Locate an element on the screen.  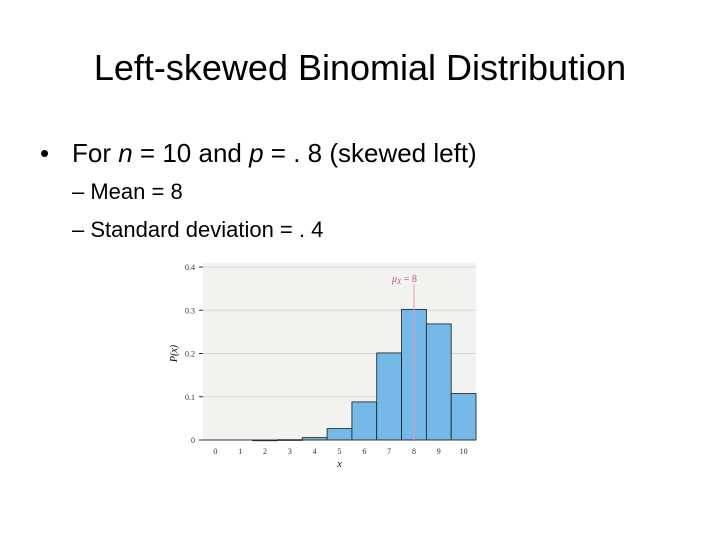
y-tick-labels: 0 0.1 0.2 0.3 0.4 is located at coordinates (190, 354).